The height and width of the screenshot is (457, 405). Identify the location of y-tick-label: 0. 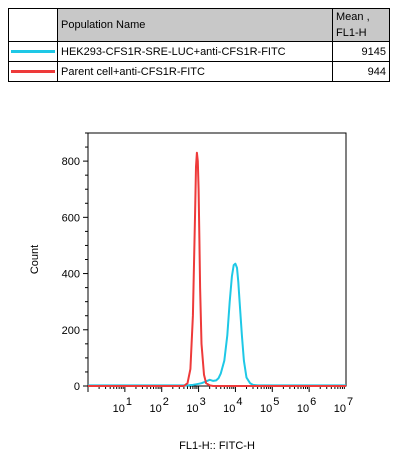
(77, 387).